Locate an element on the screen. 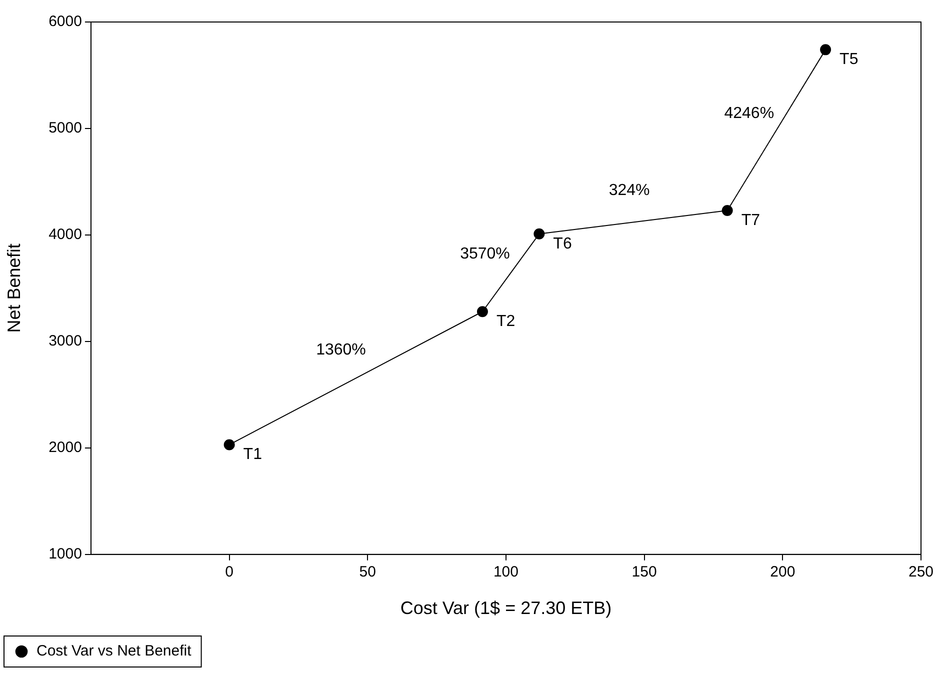  x-tick-label: 250 is located at coordinates (921, 572).